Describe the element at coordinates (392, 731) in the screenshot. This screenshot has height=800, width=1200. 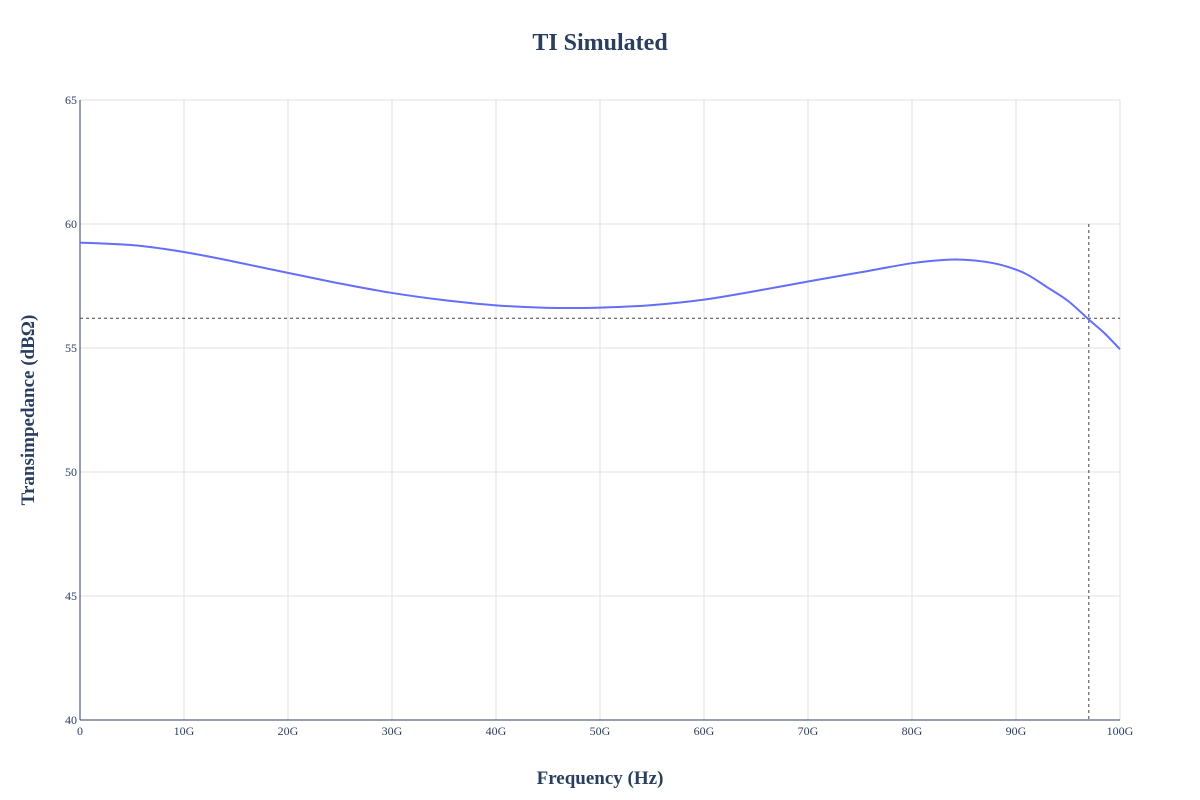
I see `x-tick-label: 30G` at that location.